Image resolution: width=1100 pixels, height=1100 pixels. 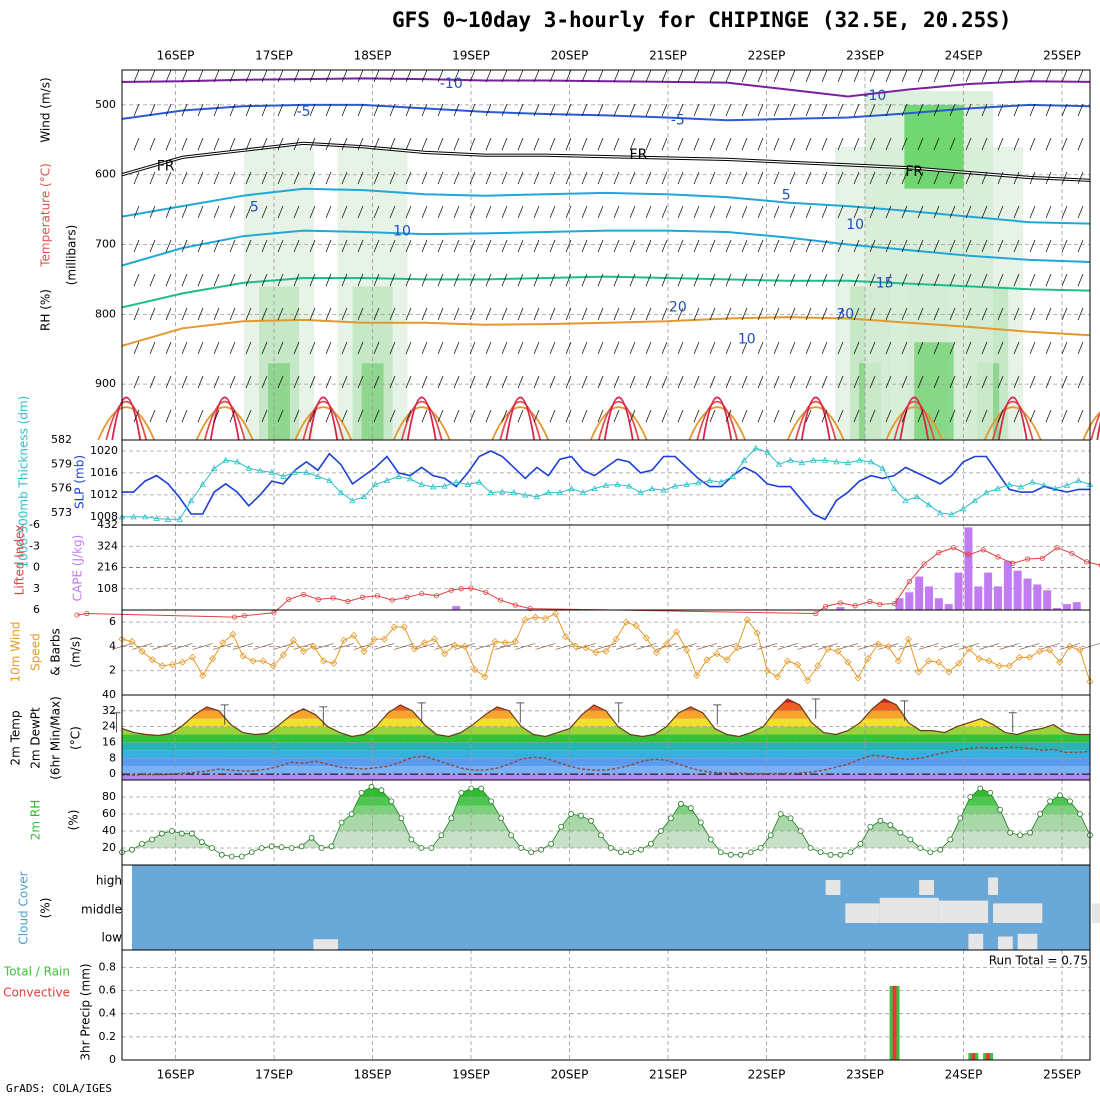 What do you see at coordinates (606, 856) in the screenshot?
I see `rh-band` at bounding box center [606, 856].